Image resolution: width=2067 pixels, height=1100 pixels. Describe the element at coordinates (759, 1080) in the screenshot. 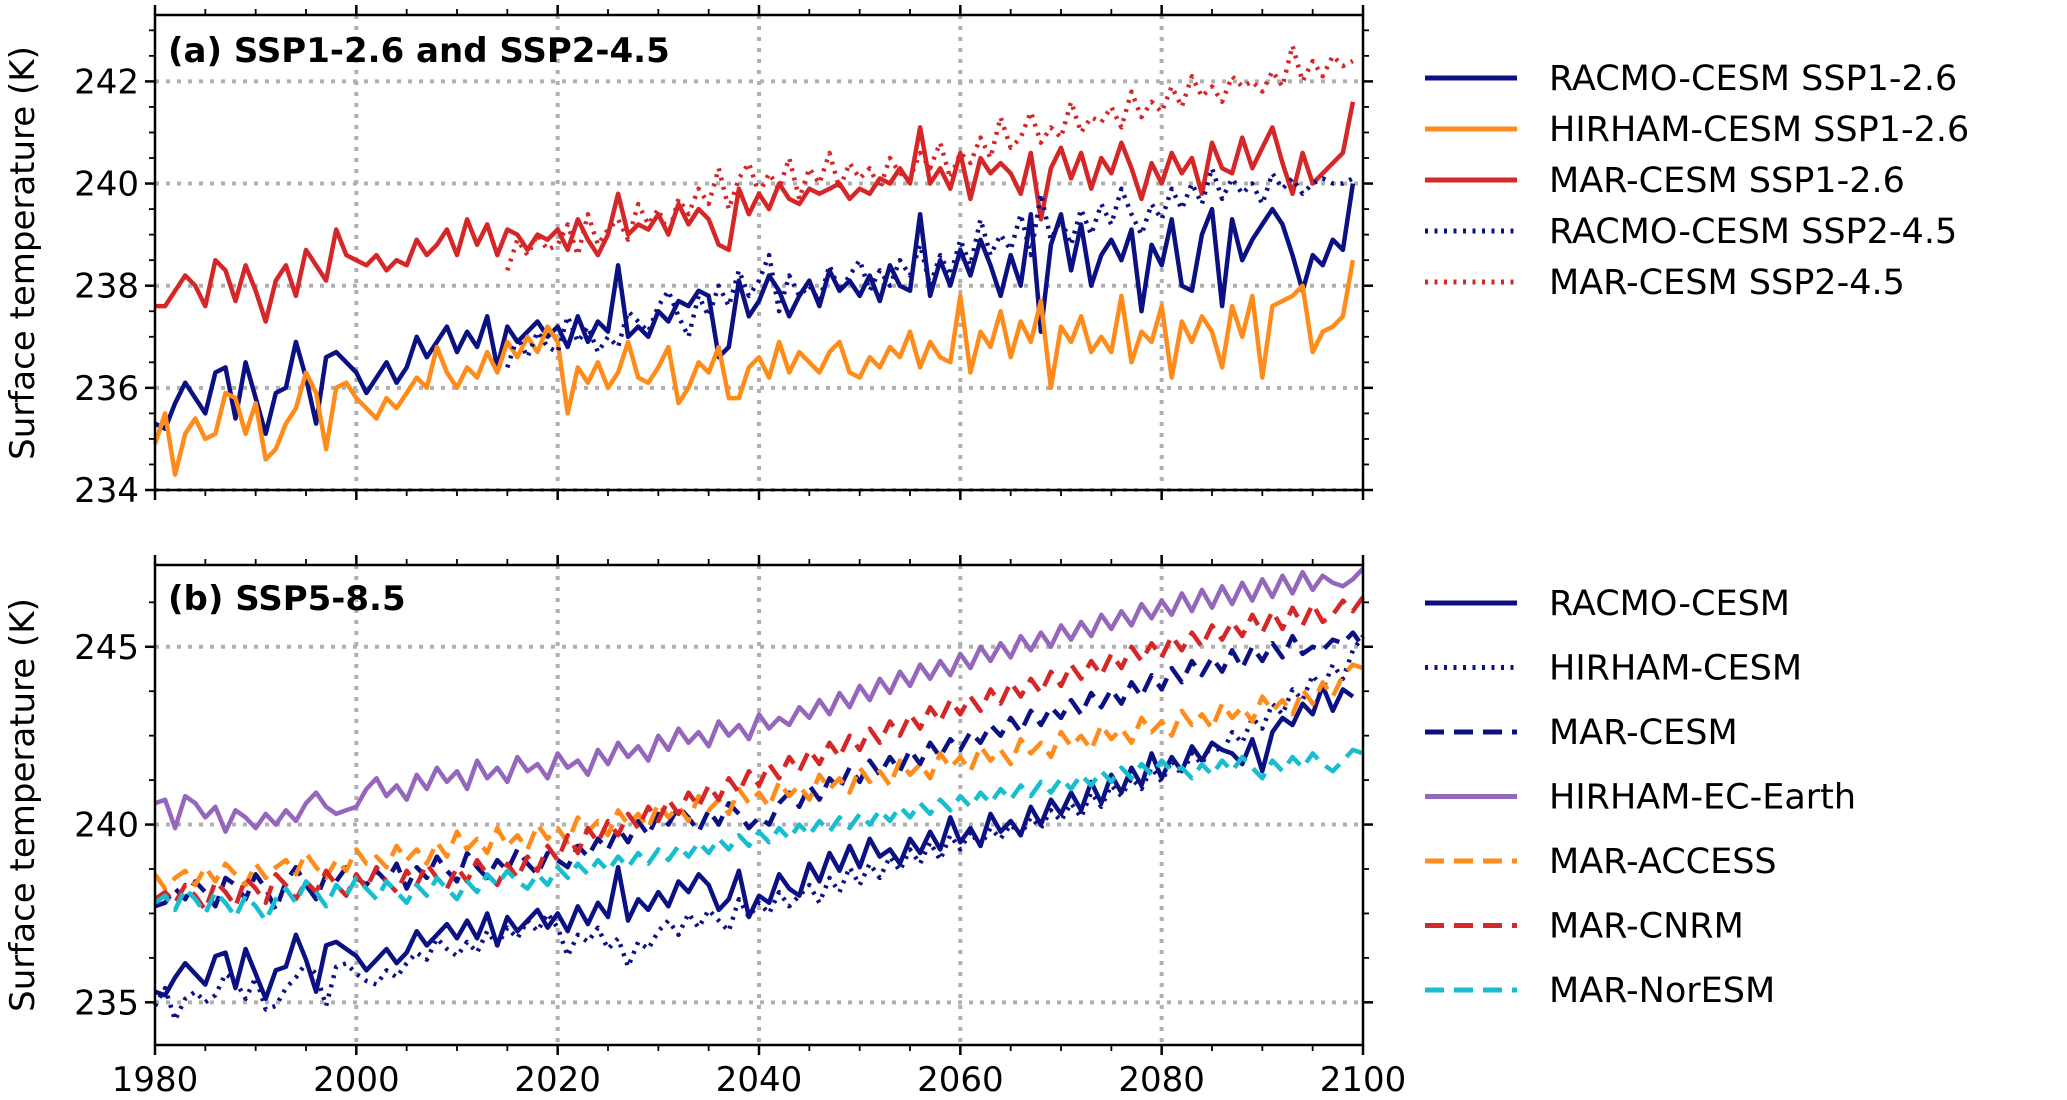

I see `x-tick-label: 2040` at that location.